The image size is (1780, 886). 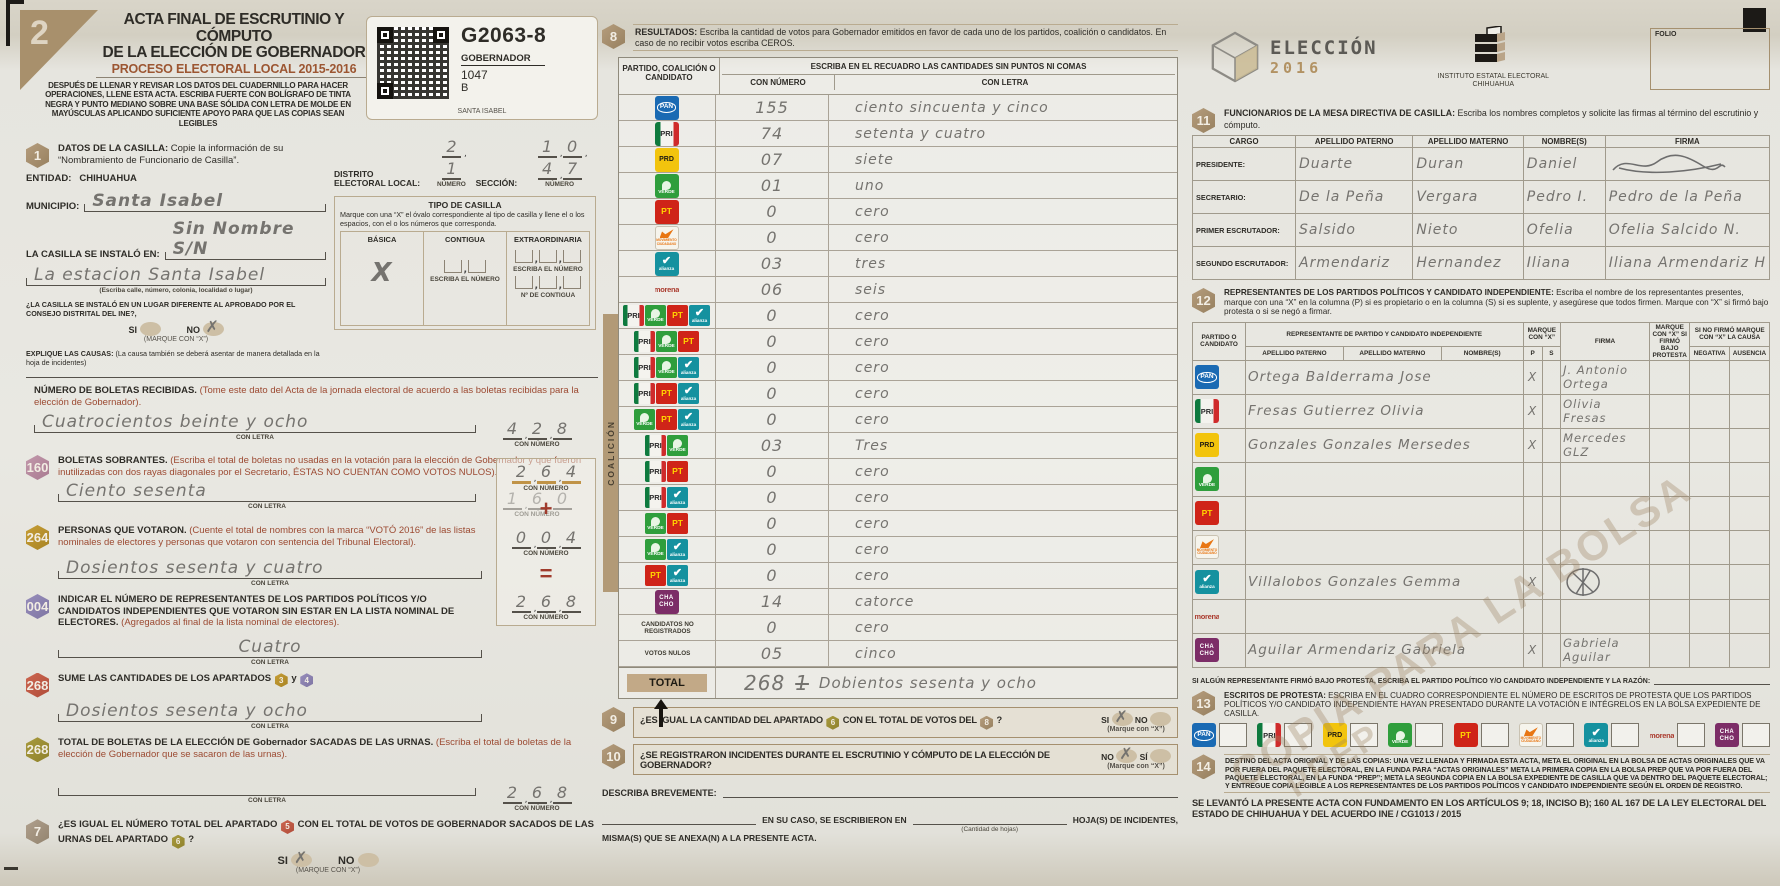 What do you see at coordinates (1605, 341) in the screenshot?
I see `th-rep-firma: FIRMA` at bounding box center [1605, 341].